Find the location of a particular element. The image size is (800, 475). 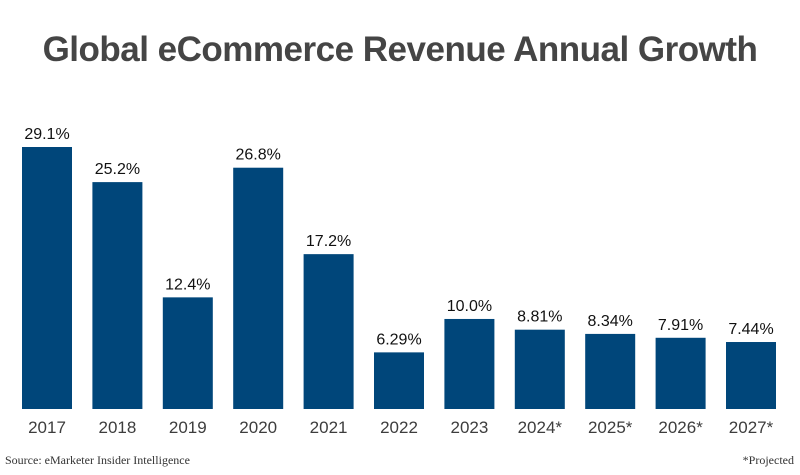

data-label: 26.8% is located at coordinates (258, 155).